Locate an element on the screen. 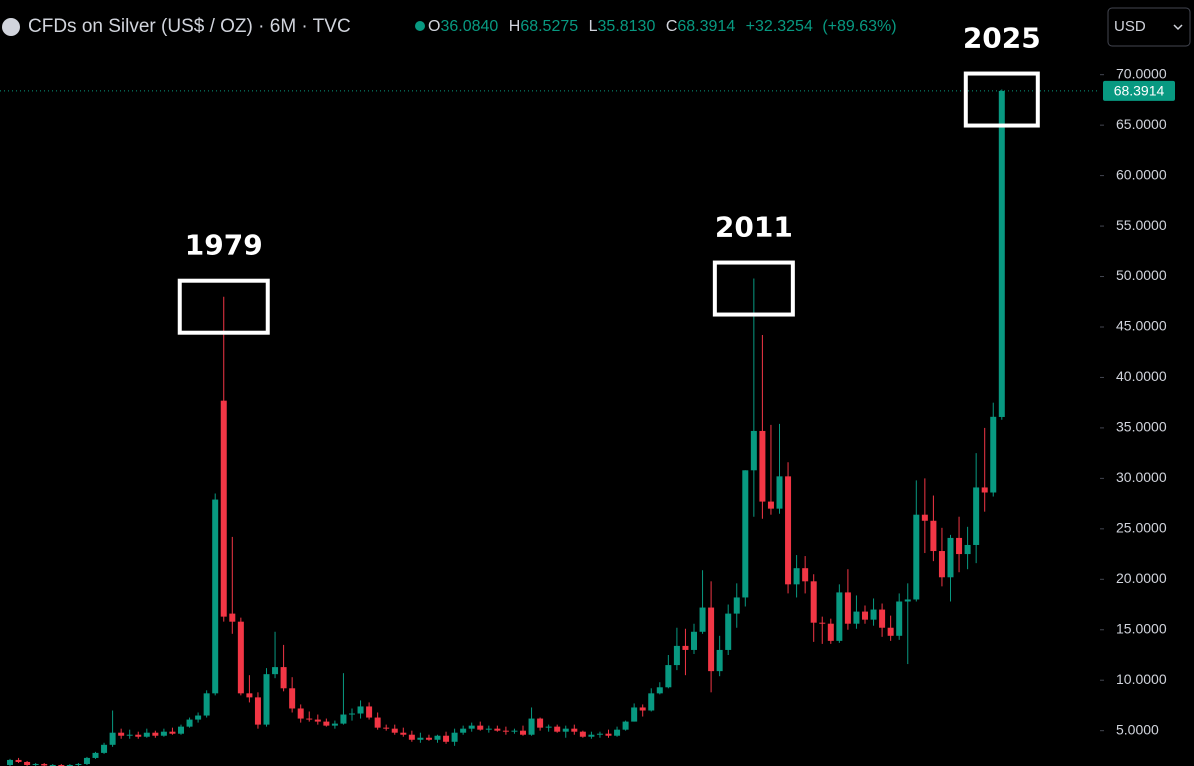  symbol-icon is located at coordinates (11, 27).